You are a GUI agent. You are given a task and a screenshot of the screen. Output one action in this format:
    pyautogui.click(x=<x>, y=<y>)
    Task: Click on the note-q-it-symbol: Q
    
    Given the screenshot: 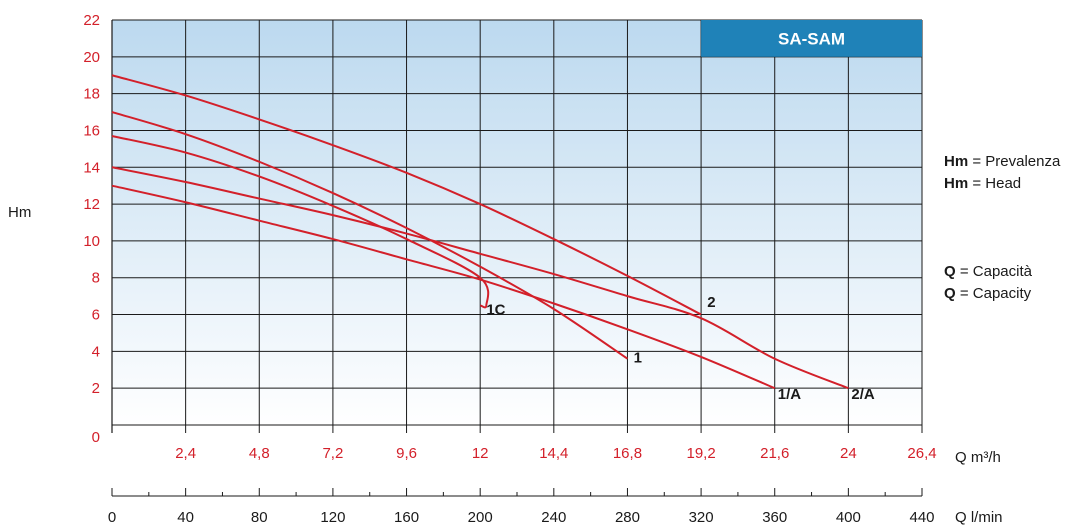 What is the action you would take?
    pyautogui.click(x=950, y=271)
    